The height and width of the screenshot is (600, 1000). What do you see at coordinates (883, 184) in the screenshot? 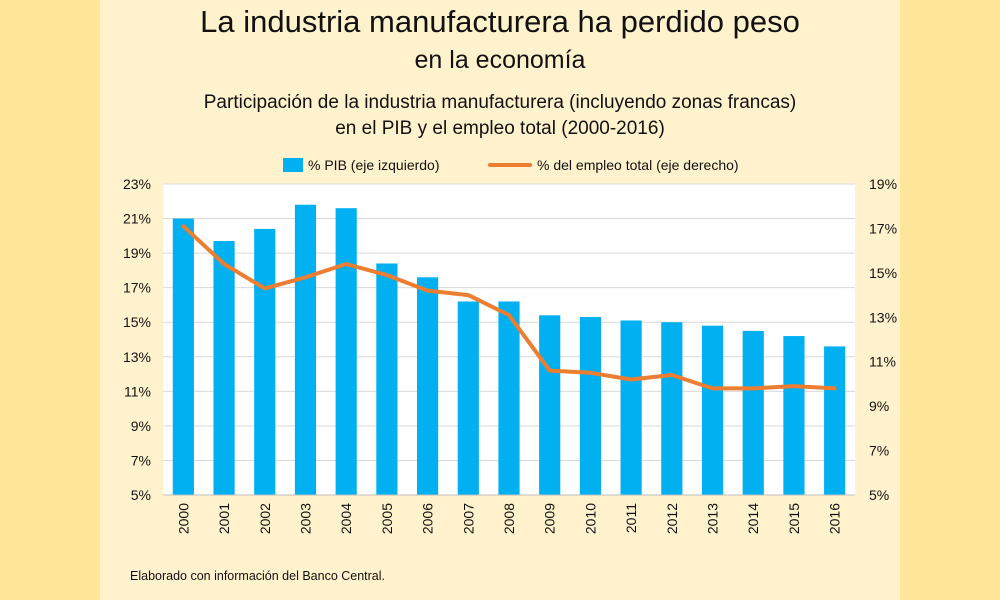
I see `right-tick-label: 19%` at bounding box center [883, 184].